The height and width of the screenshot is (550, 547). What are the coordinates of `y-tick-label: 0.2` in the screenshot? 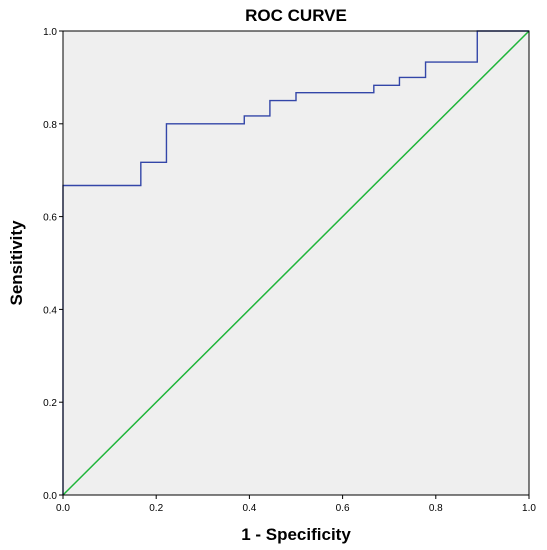 It's located at (50, 403).